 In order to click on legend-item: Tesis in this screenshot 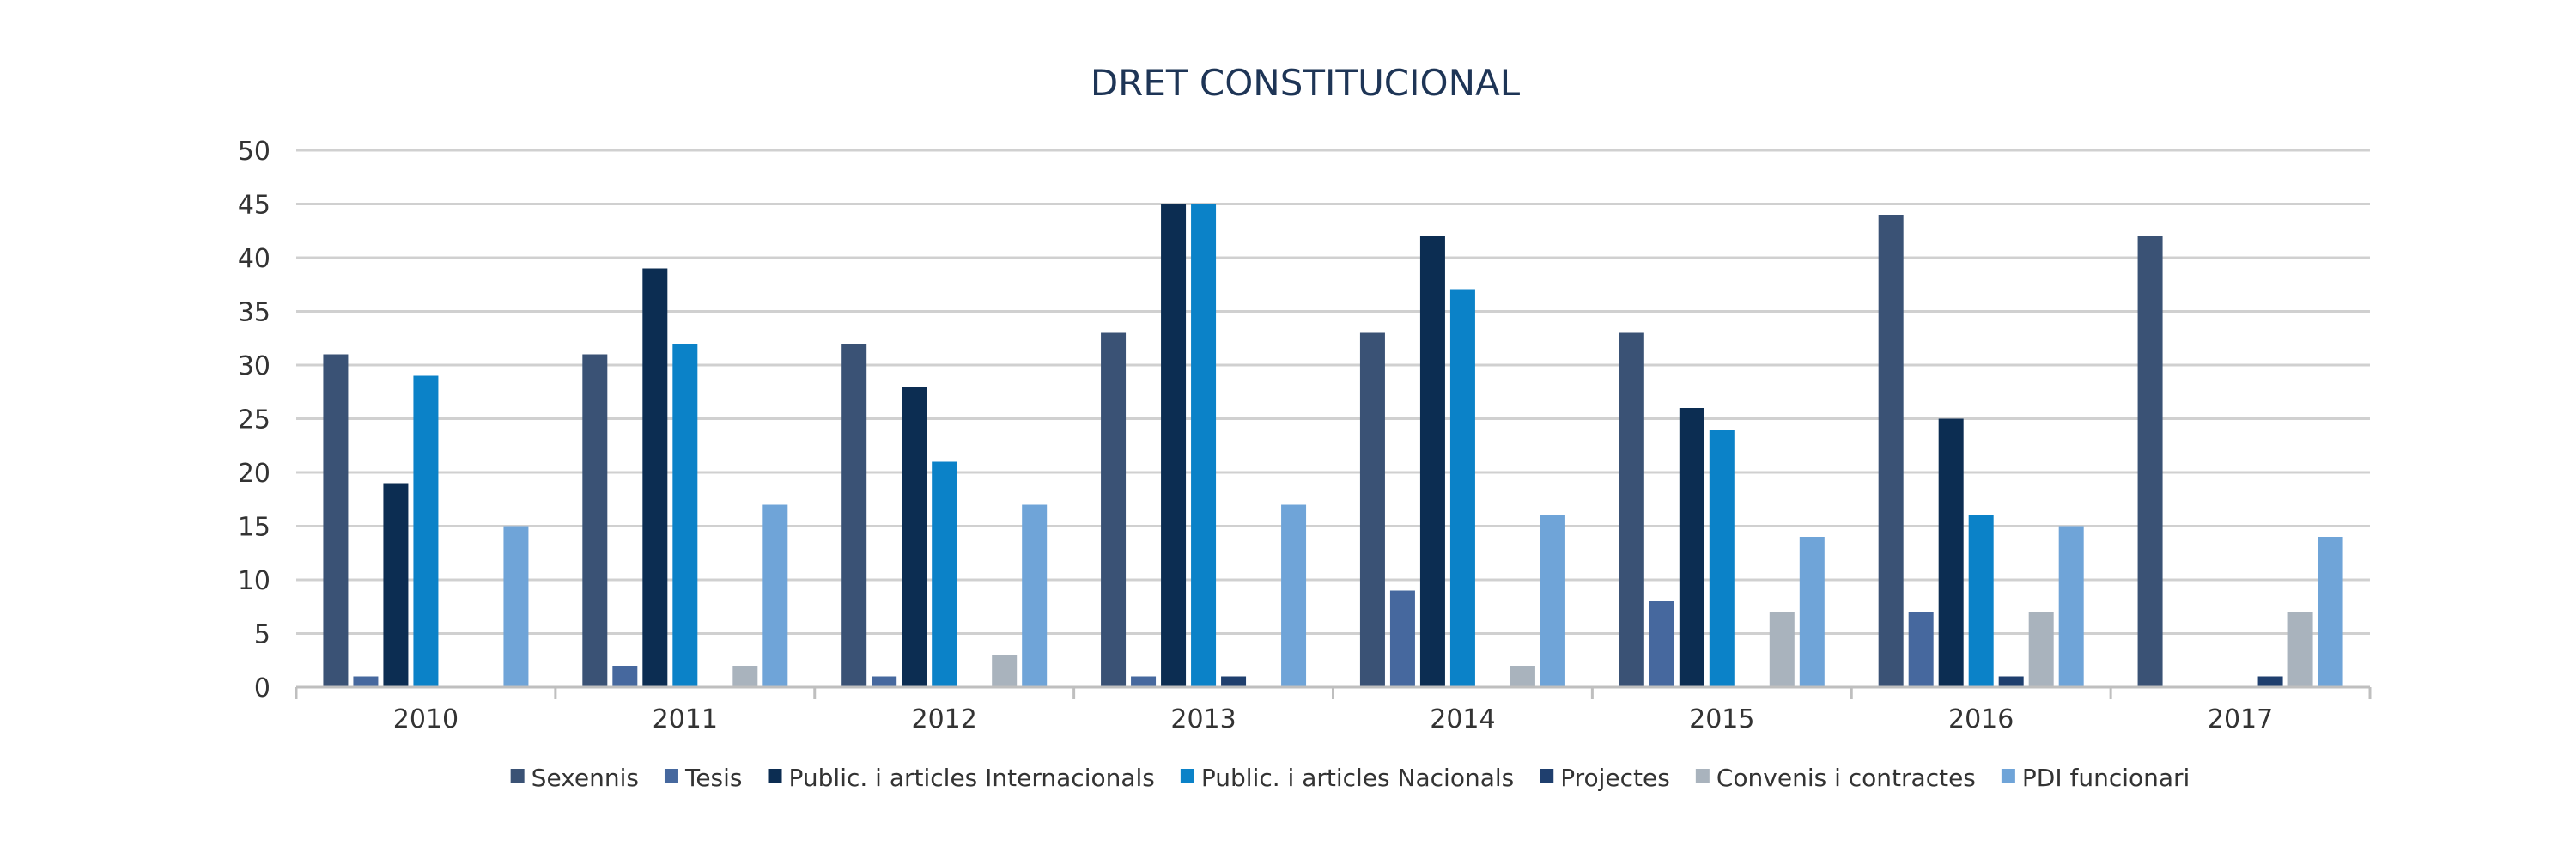, I will do `click(704, 778)`.